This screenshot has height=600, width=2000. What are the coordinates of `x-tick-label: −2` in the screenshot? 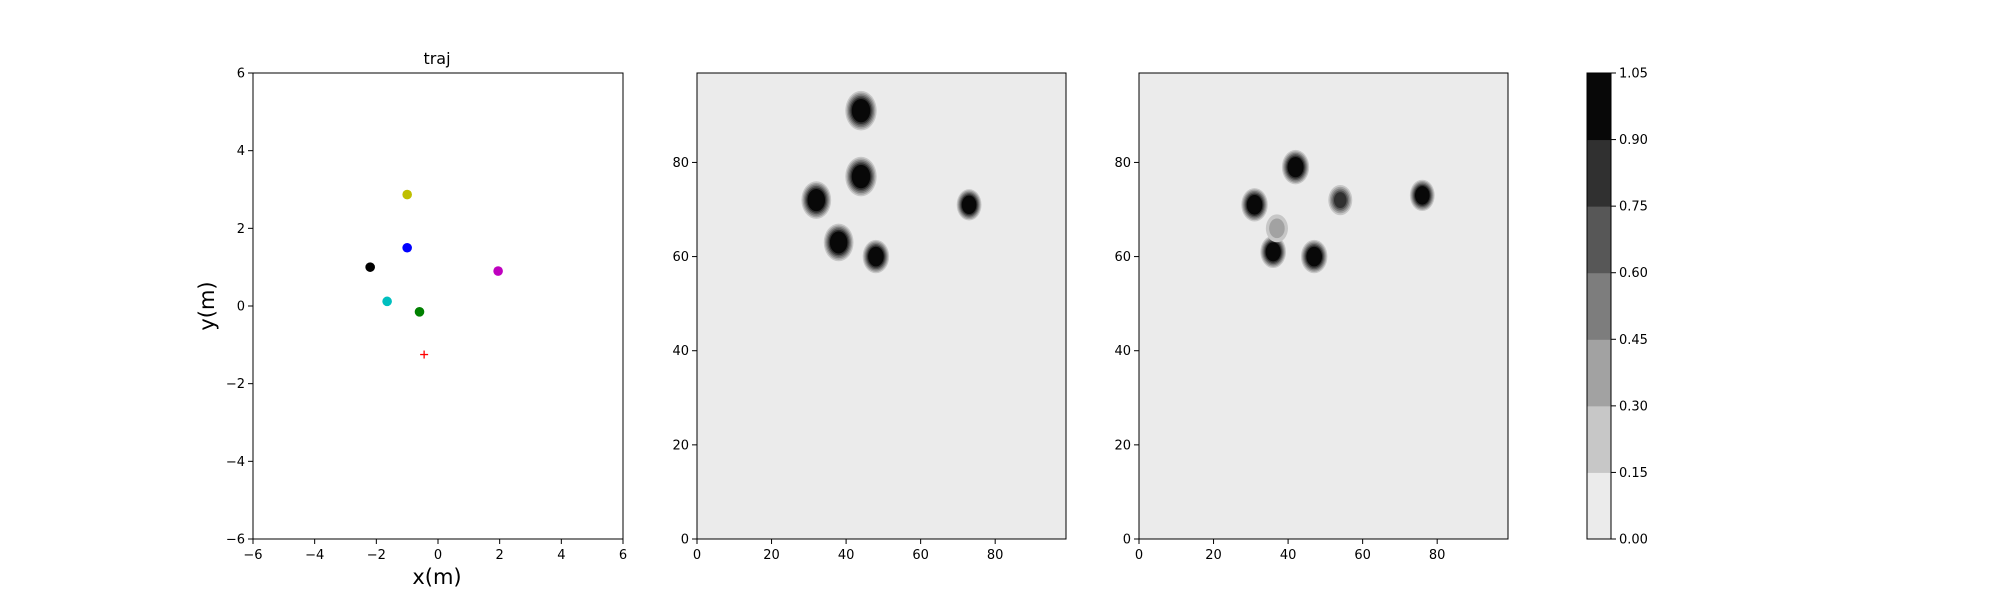 It's located at (376, 555).